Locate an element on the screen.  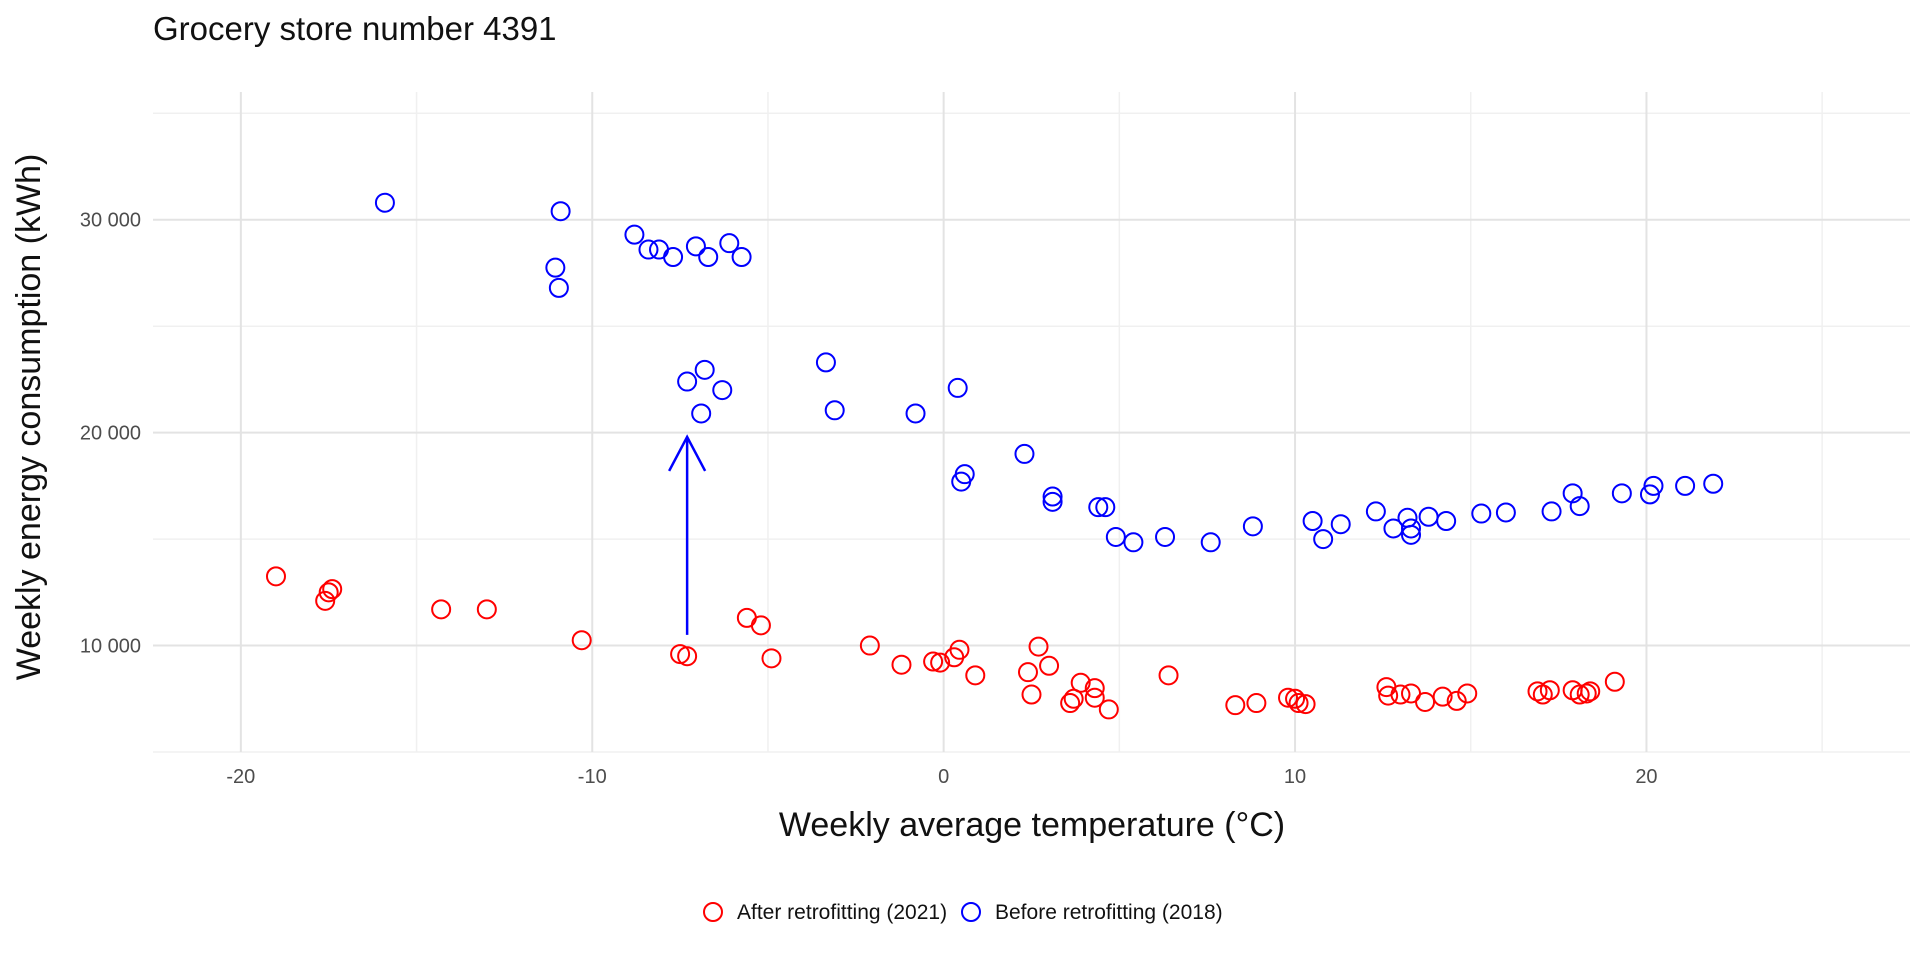
x-tick-label: -10 is located at coordinates (592, 777).